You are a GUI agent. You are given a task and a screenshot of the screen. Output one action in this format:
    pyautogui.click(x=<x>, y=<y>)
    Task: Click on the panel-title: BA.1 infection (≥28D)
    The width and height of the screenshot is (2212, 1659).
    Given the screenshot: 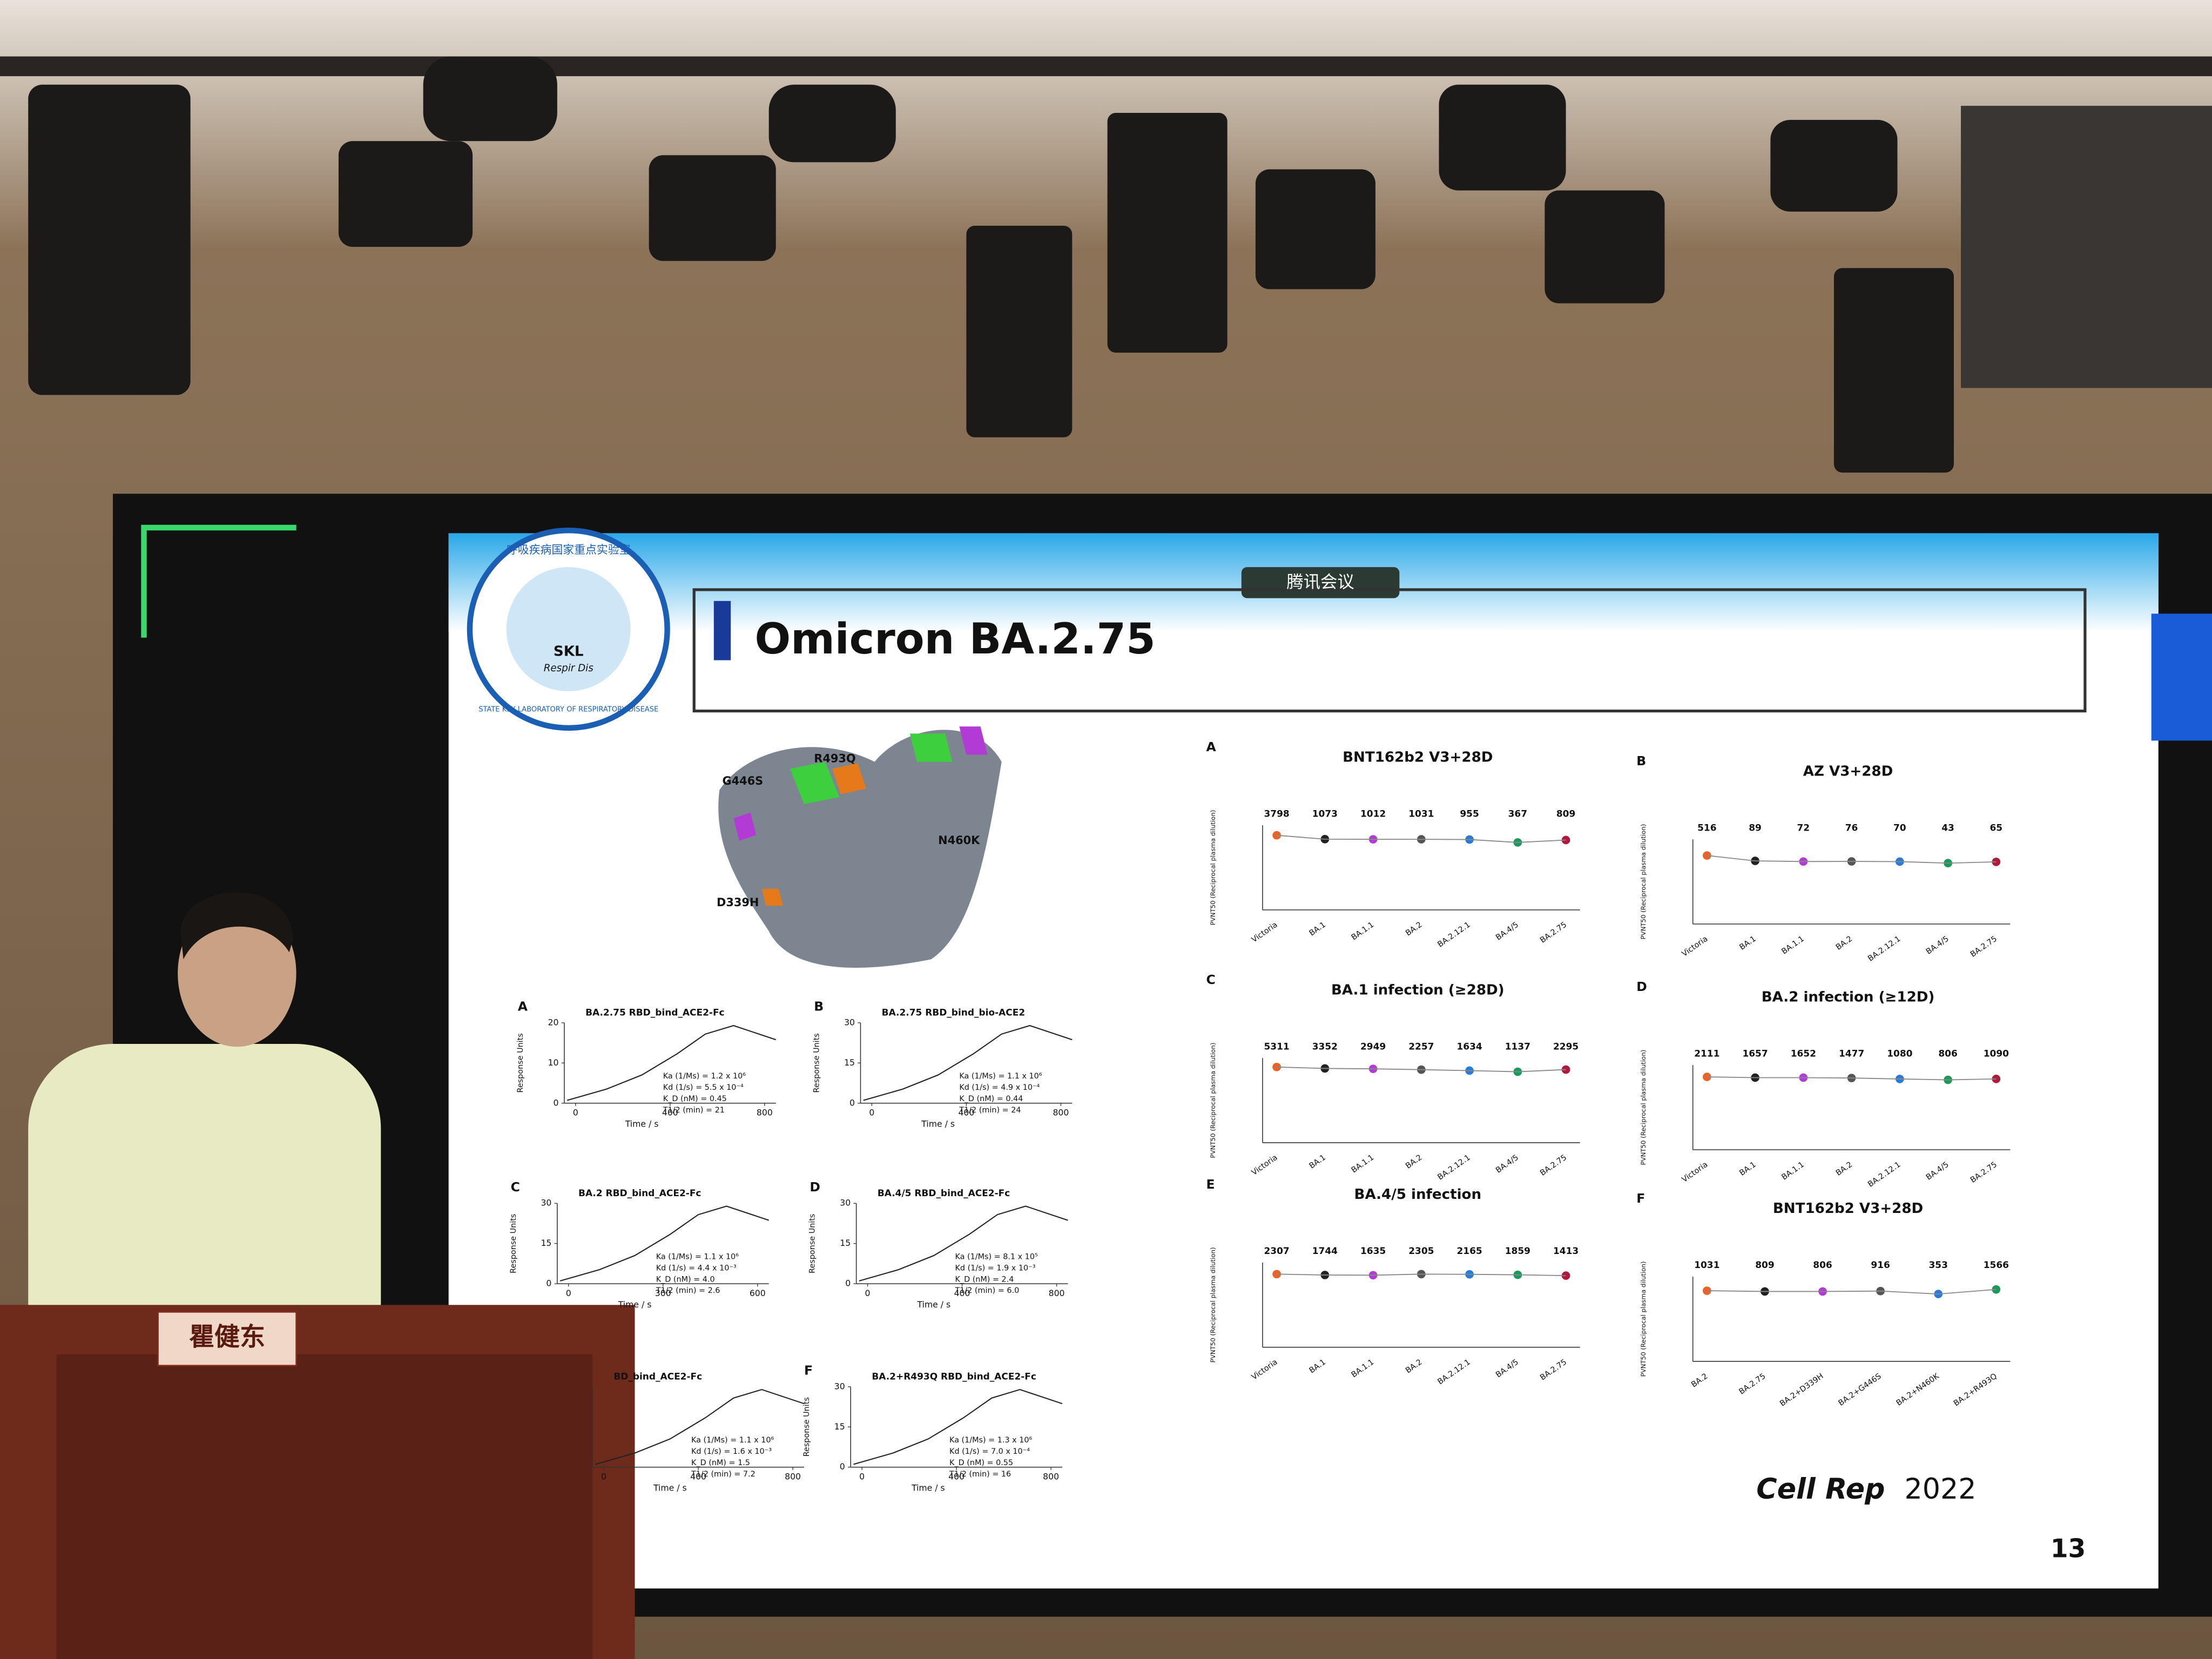 What is the action you would take?
    pyautogui.click(x=1418, y=990)
    